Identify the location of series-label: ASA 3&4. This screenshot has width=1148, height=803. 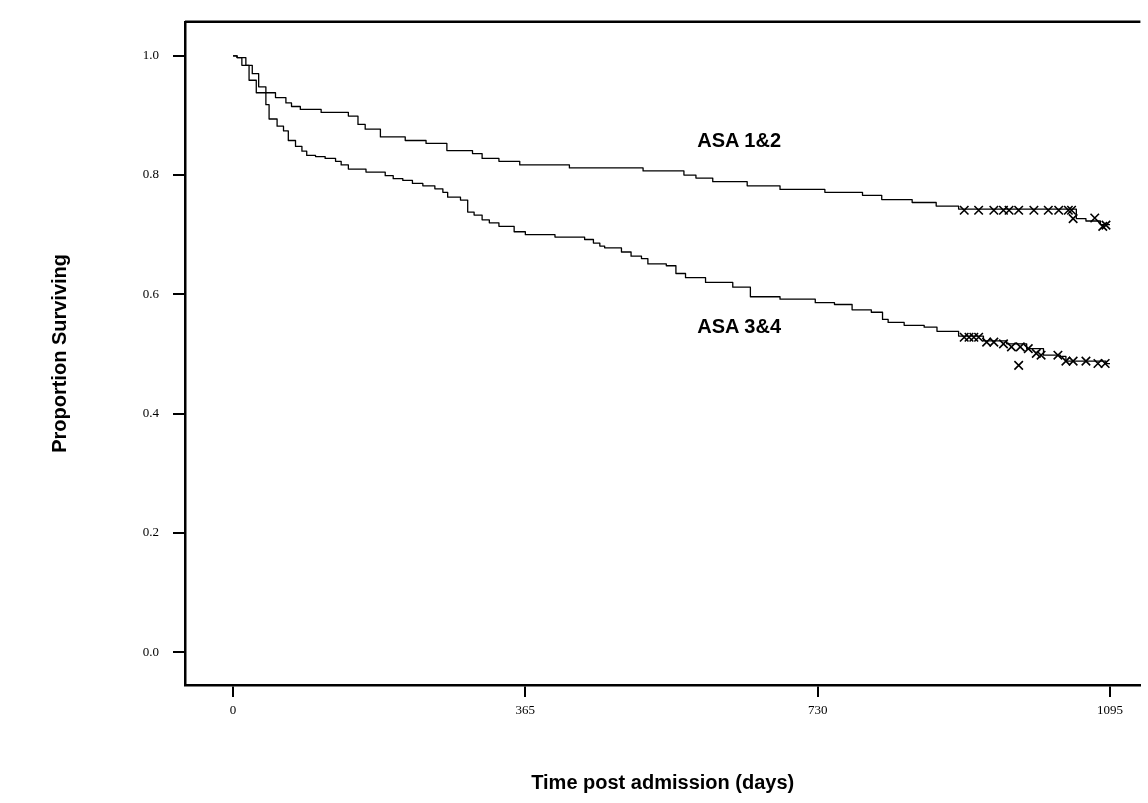
(739, 325).